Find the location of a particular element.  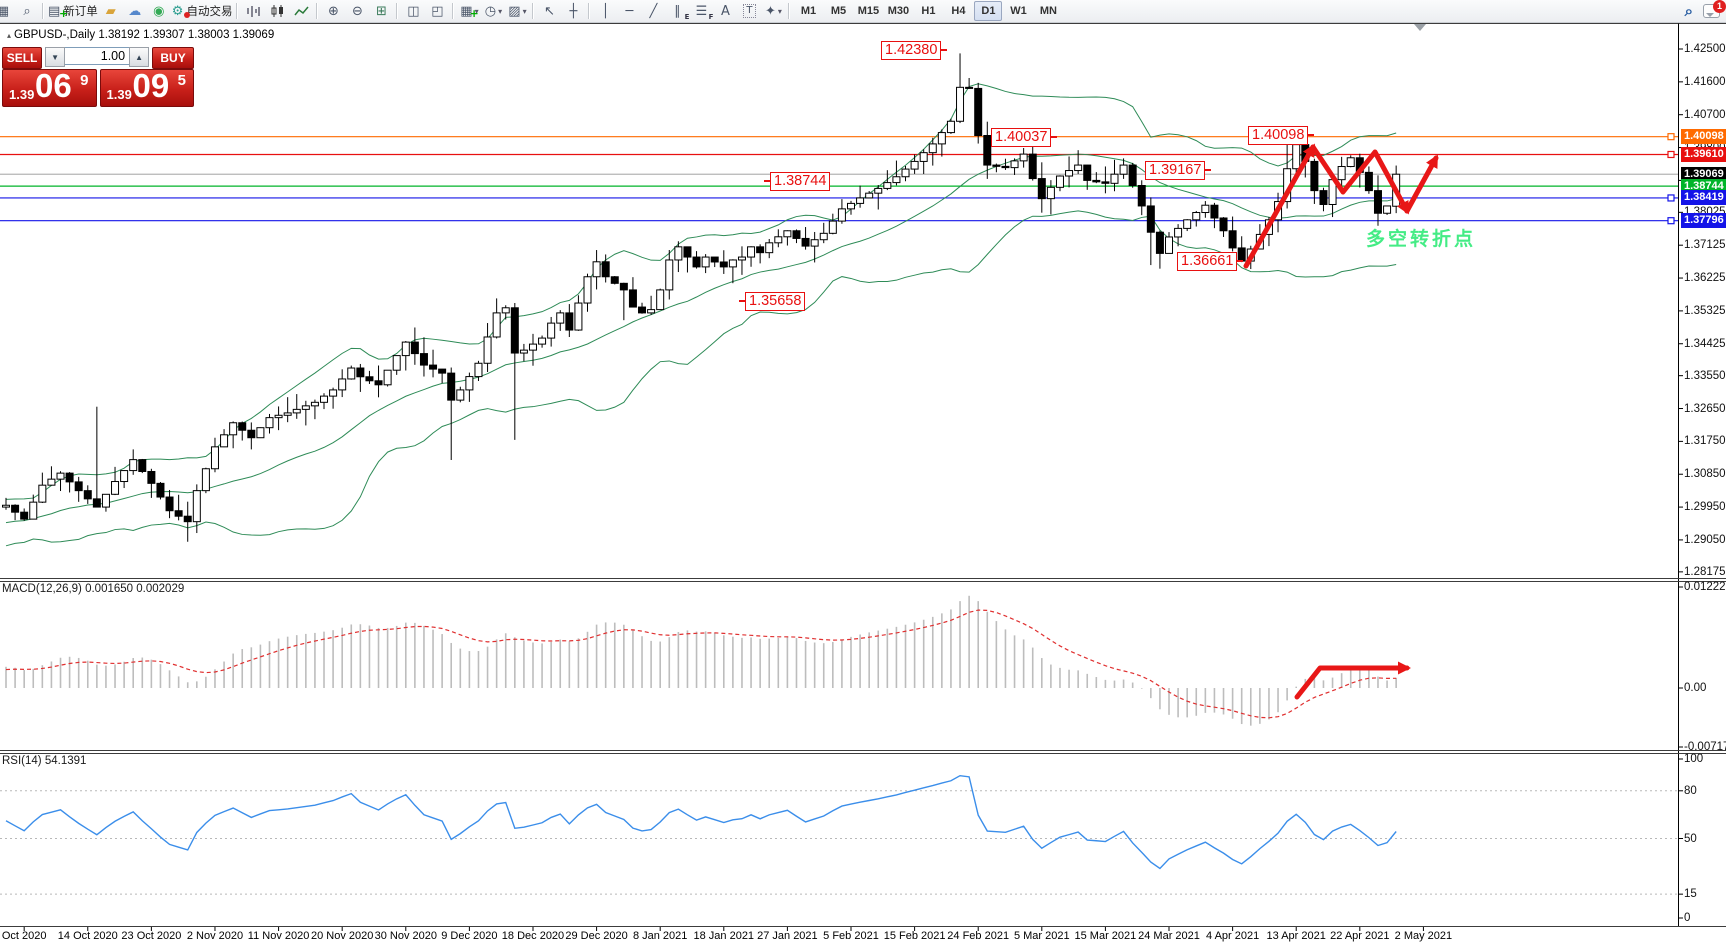

trendline-tool-glyph: ╱ is located at coordinates (653, 11).